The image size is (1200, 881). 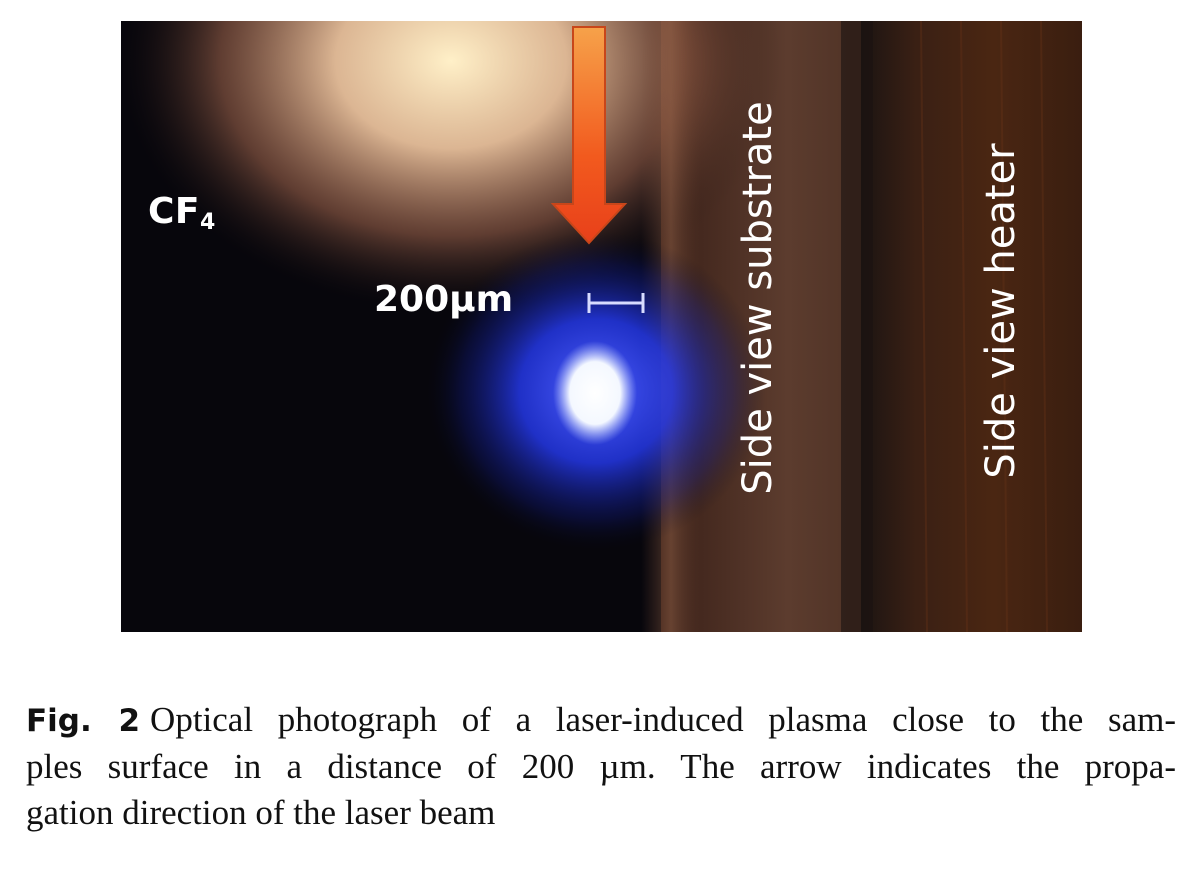 What do you see at coordinates (616, 303) in the screenshot?
I see `scale-bar-icon` at bounding box center [616, 303].